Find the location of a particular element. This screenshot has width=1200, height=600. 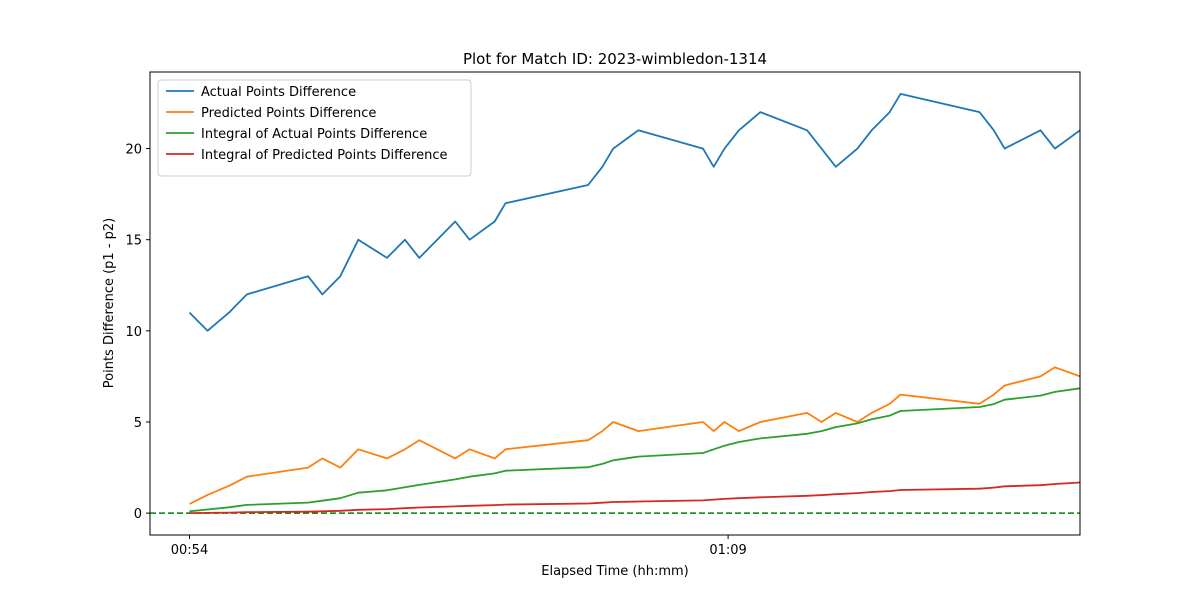

legend-label-integral-of-actual-points-difference: Integral of Actual Points Difference is located at coordinates (314, 134).